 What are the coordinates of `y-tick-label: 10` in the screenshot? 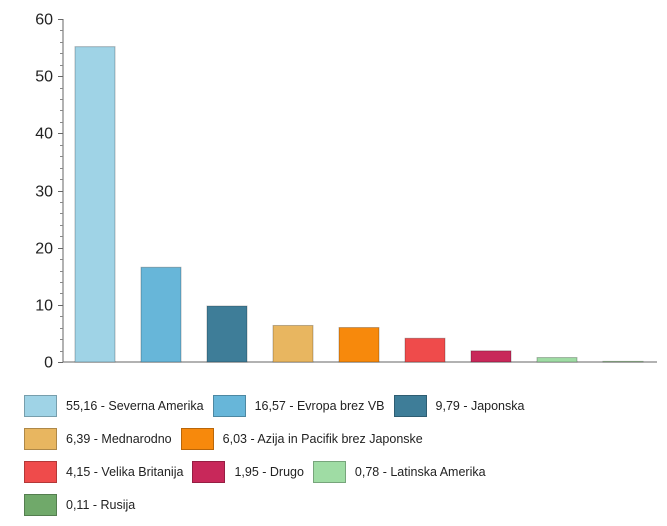 It's located at (44, 306).